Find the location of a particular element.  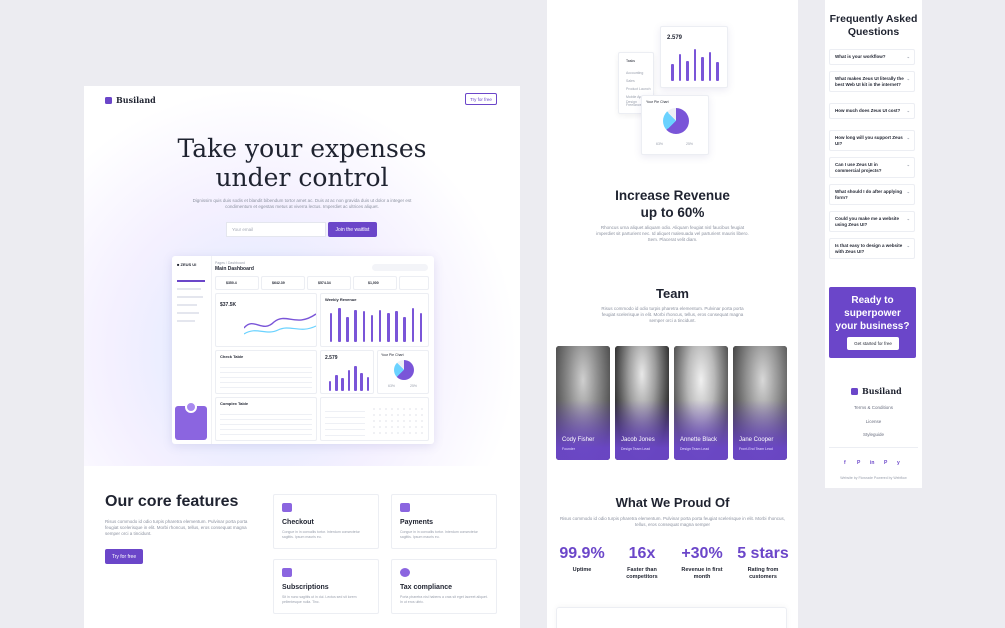

hero-title-line-1: Take your expenses is located at coordinates (302, 148).